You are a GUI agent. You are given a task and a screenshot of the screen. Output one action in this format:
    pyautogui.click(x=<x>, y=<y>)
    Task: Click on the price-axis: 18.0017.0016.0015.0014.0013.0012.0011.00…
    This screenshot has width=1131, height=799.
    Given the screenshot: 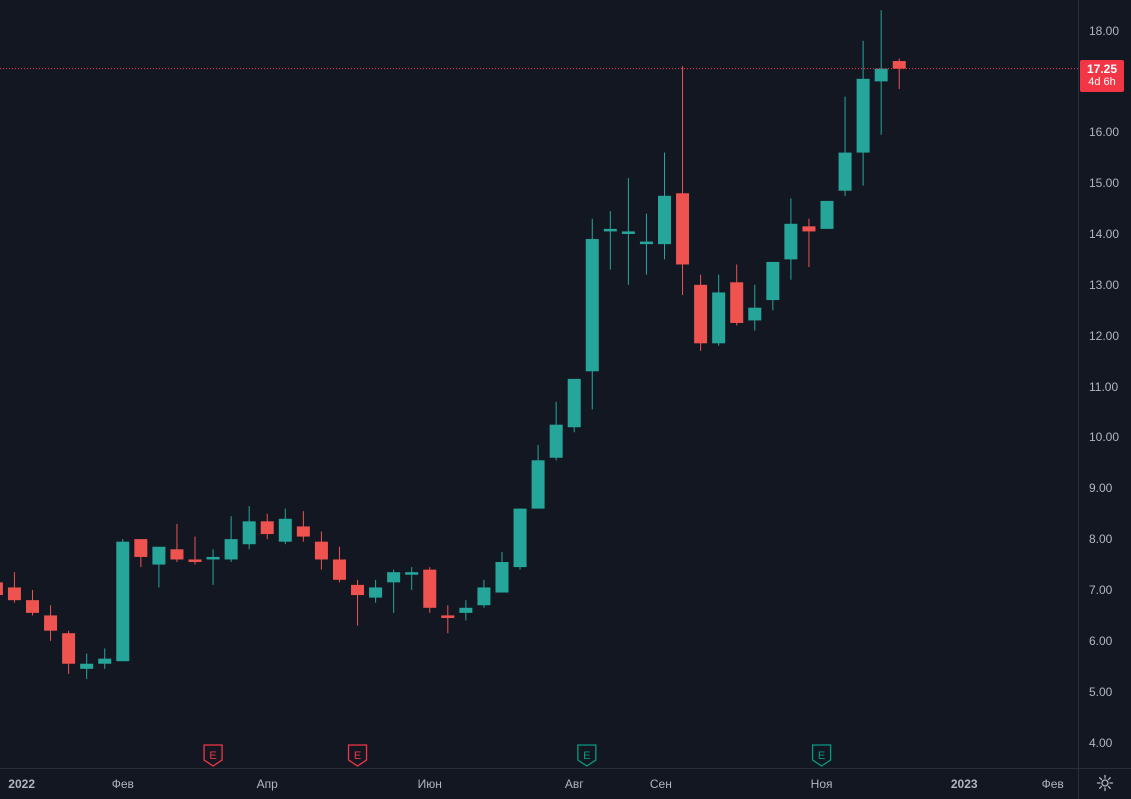 What is the action you would take?
    pyautogui.click(x=1104, y=384)
    